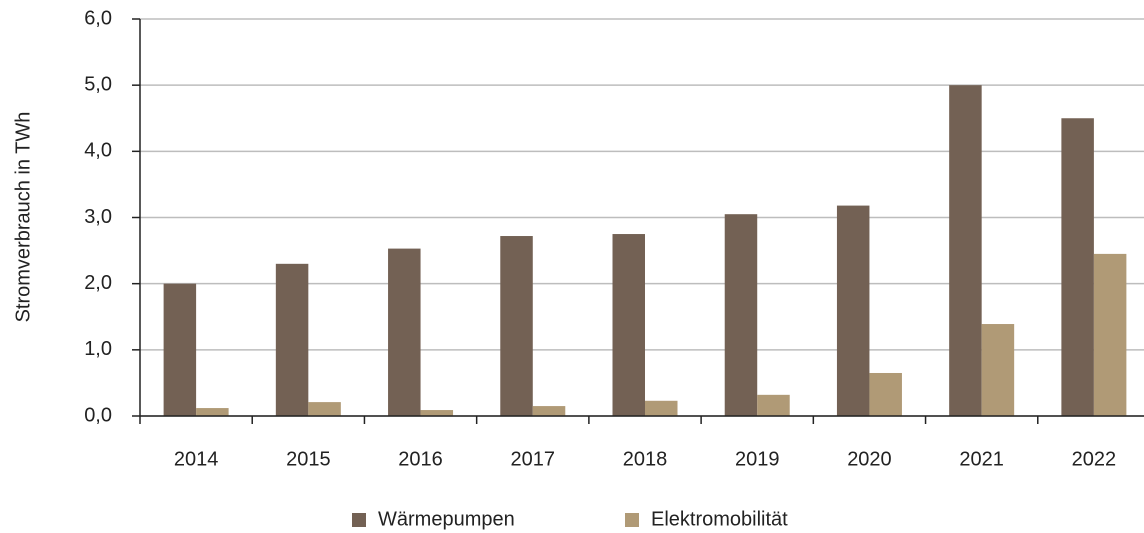 Image resolution: width=1144 pixels, height=533 pixels. What do you see at coordinates (308, 459) in the screenshot?
I see `x-tick-label: 2015` at bounding box center [308, 459].